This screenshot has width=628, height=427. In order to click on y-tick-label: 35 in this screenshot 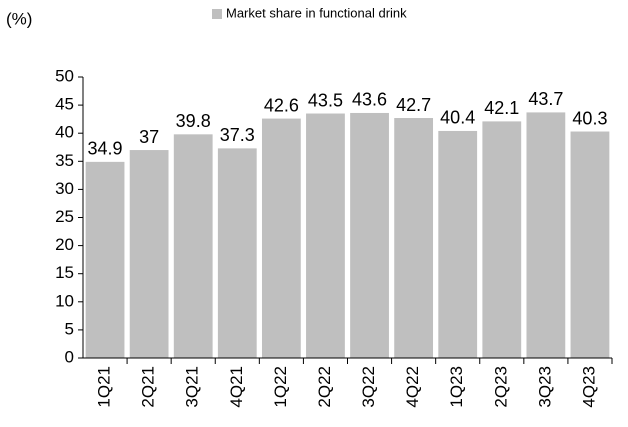, I will do `click(64, 160)`.